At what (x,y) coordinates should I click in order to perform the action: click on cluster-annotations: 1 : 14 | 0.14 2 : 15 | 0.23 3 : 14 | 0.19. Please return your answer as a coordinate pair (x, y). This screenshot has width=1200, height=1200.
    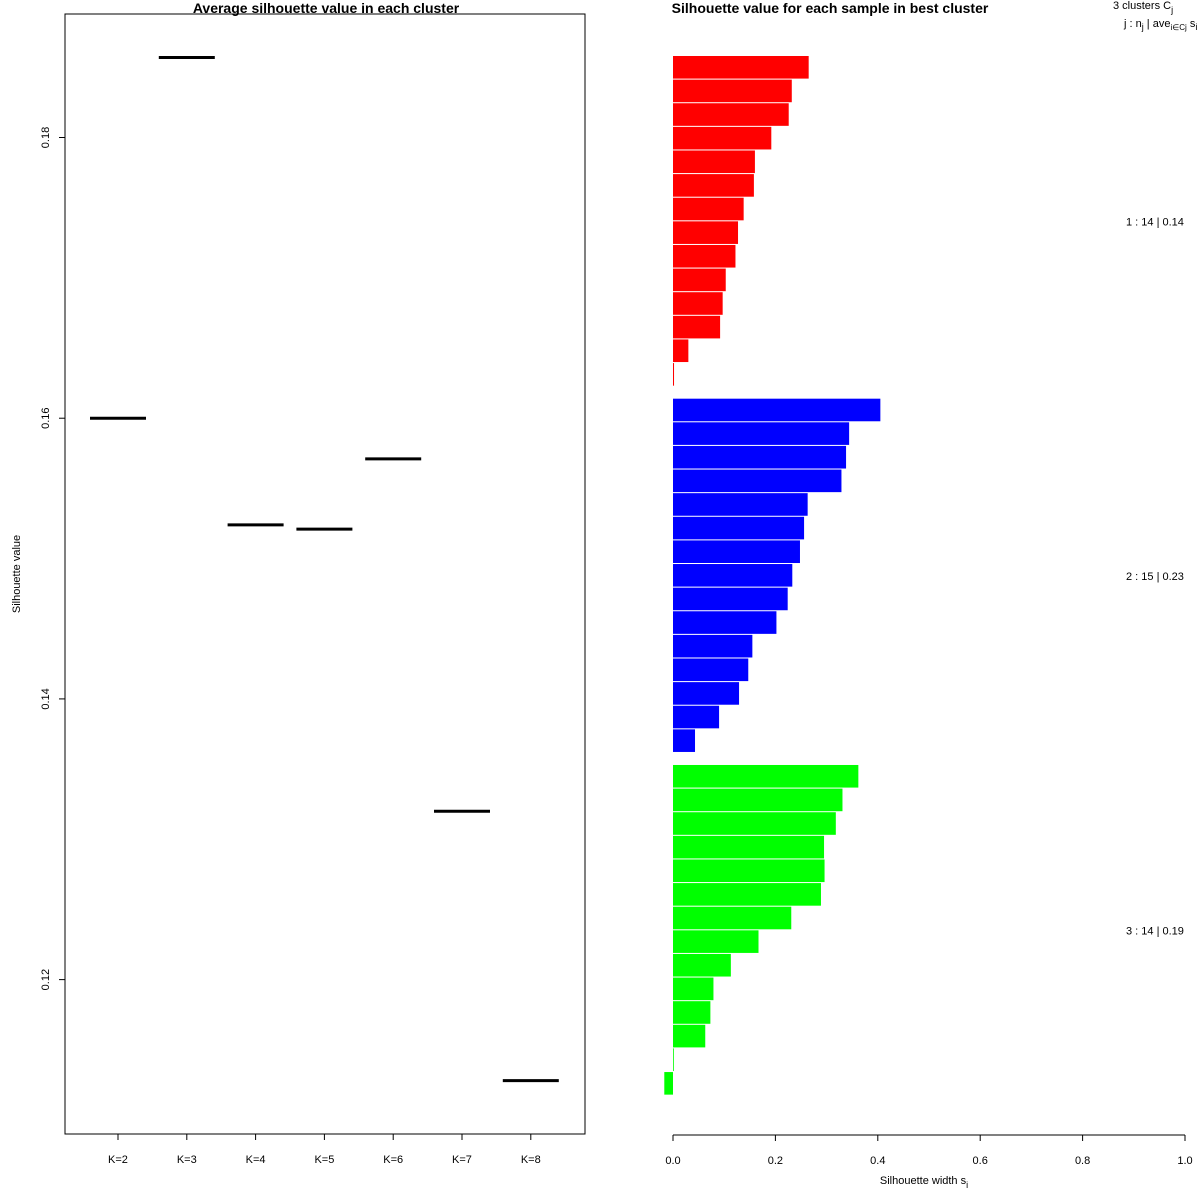
    Looking at the image, I should click on (1155, 576).